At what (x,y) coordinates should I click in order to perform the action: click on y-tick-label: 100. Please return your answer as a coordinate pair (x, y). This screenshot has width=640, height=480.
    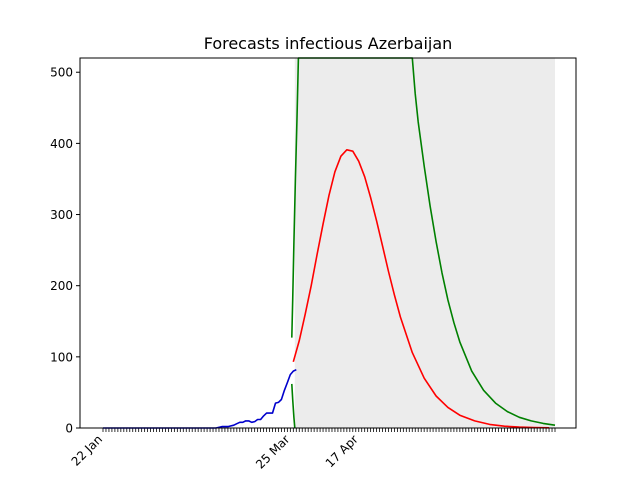
    Looking at the image, I should click on (61, 357).